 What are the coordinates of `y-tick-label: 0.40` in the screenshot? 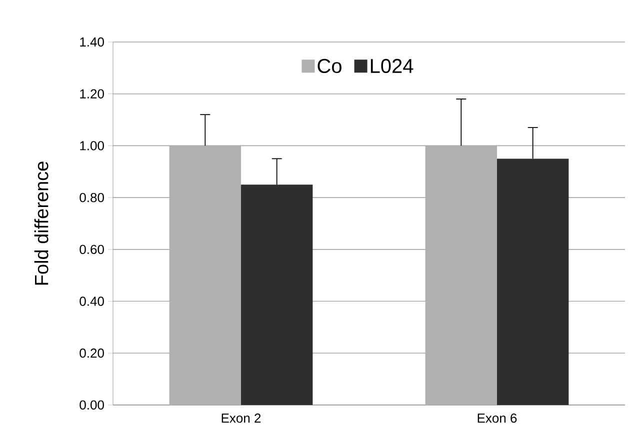 It's located at (92, 301).